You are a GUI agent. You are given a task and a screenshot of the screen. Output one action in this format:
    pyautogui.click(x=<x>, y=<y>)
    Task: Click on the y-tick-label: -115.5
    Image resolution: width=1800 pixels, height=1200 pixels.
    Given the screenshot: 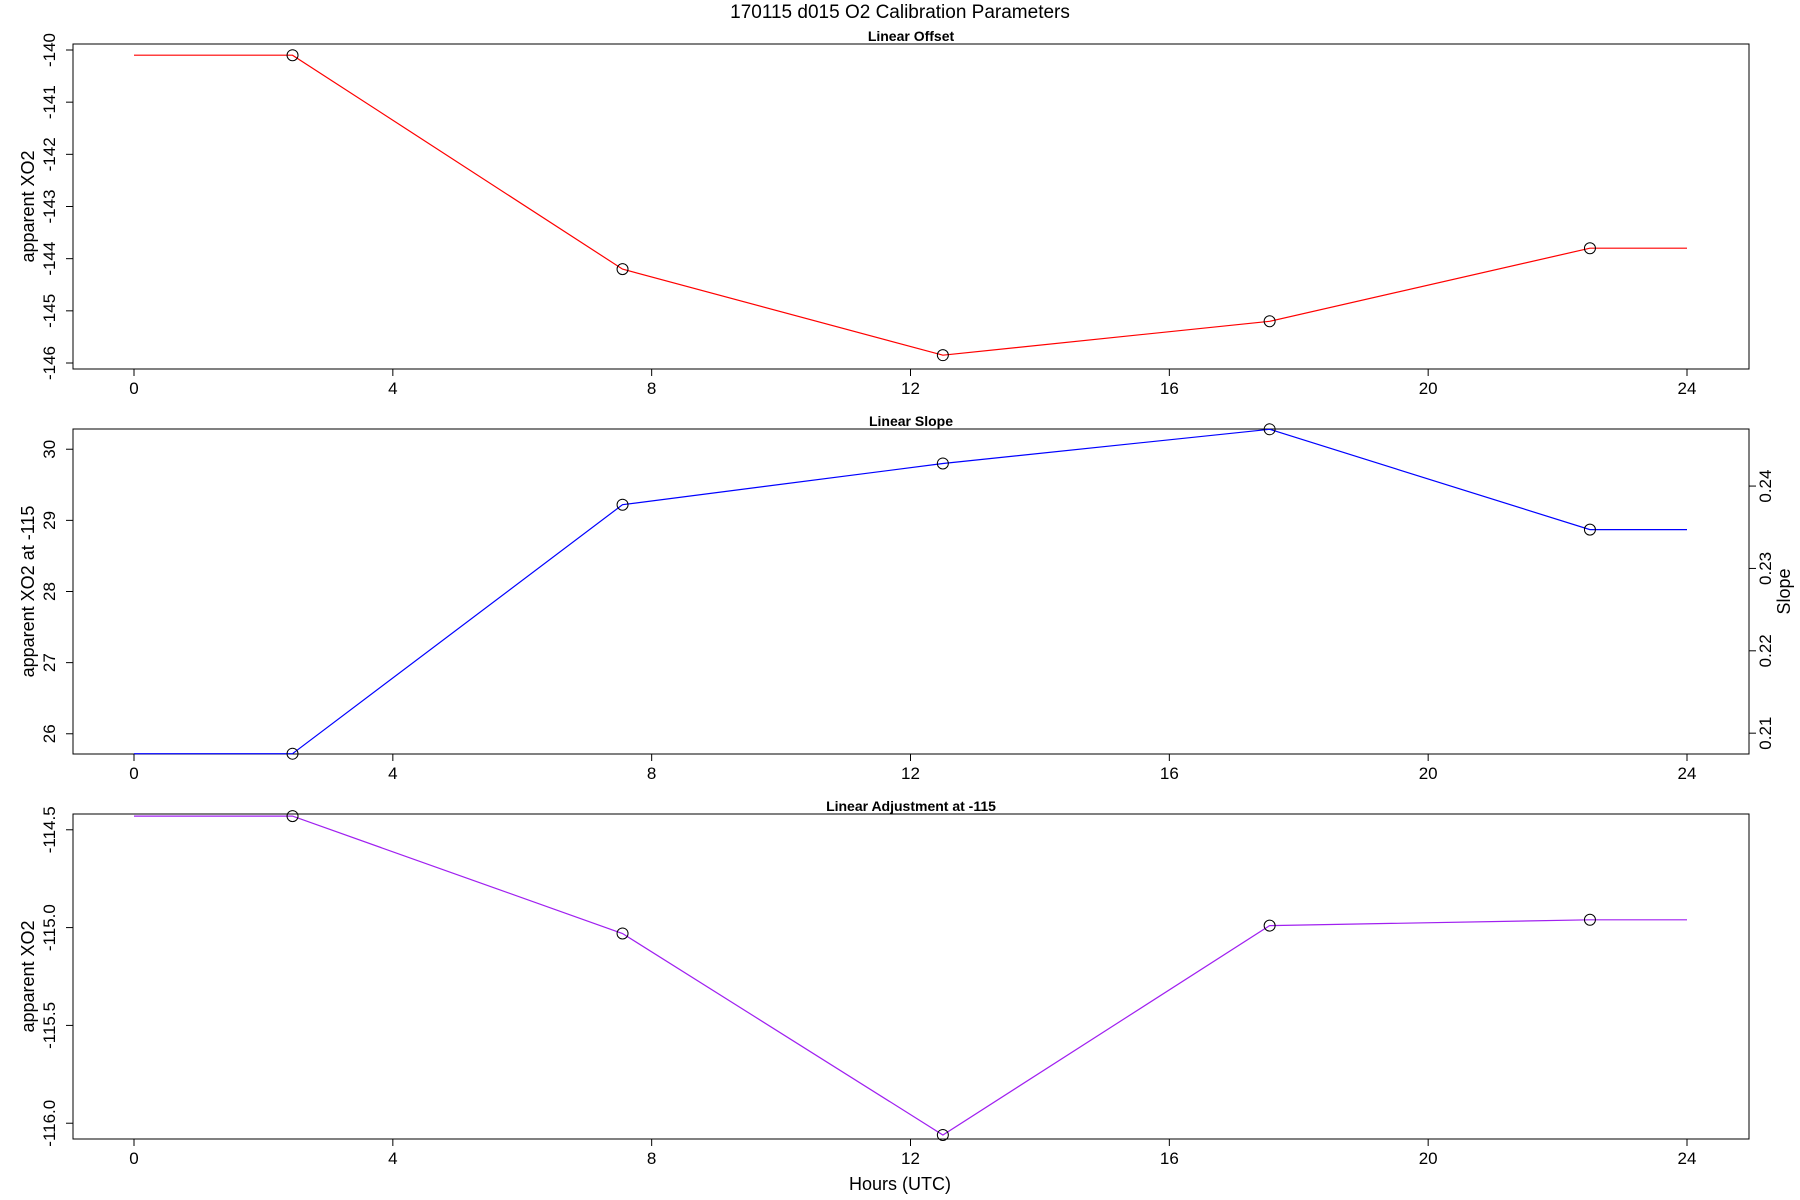 What is the action you would take?
    pyautogui.click(x=49, y=1025)
    